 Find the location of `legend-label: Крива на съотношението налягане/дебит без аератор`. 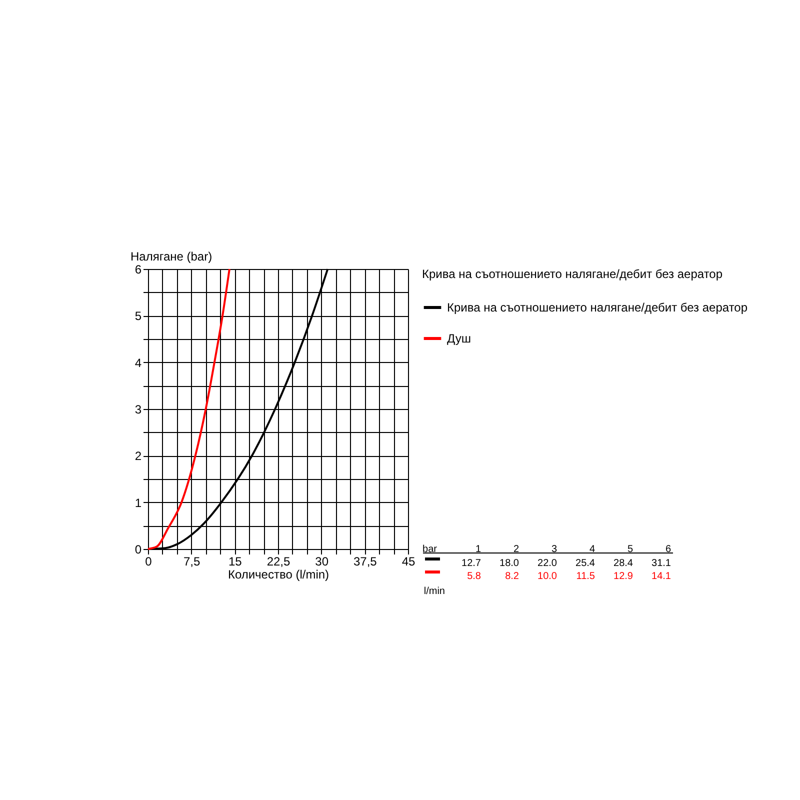

legend-label: Крива на съотношението налягане/дебит без аератор is located at coordinates (597, 307).